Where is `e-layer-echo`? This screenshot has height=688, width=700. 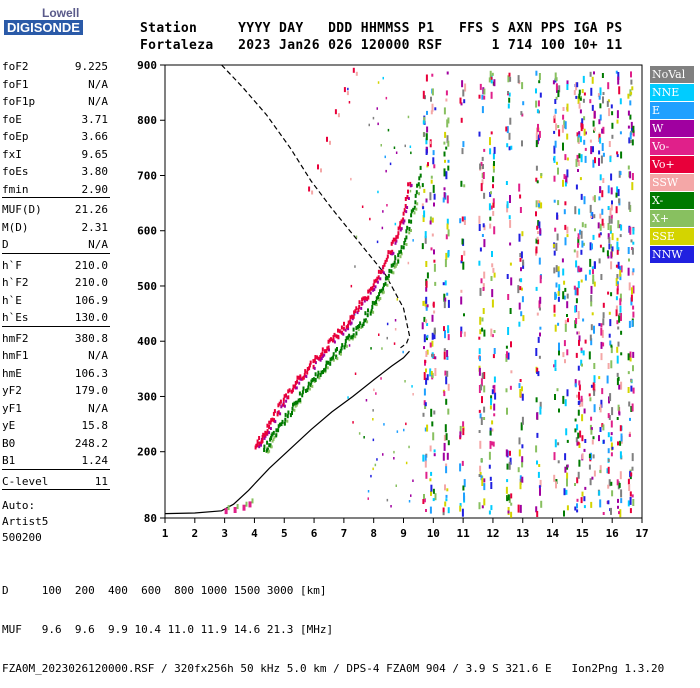
e-layer-echo is located at coordinates (252, 501).